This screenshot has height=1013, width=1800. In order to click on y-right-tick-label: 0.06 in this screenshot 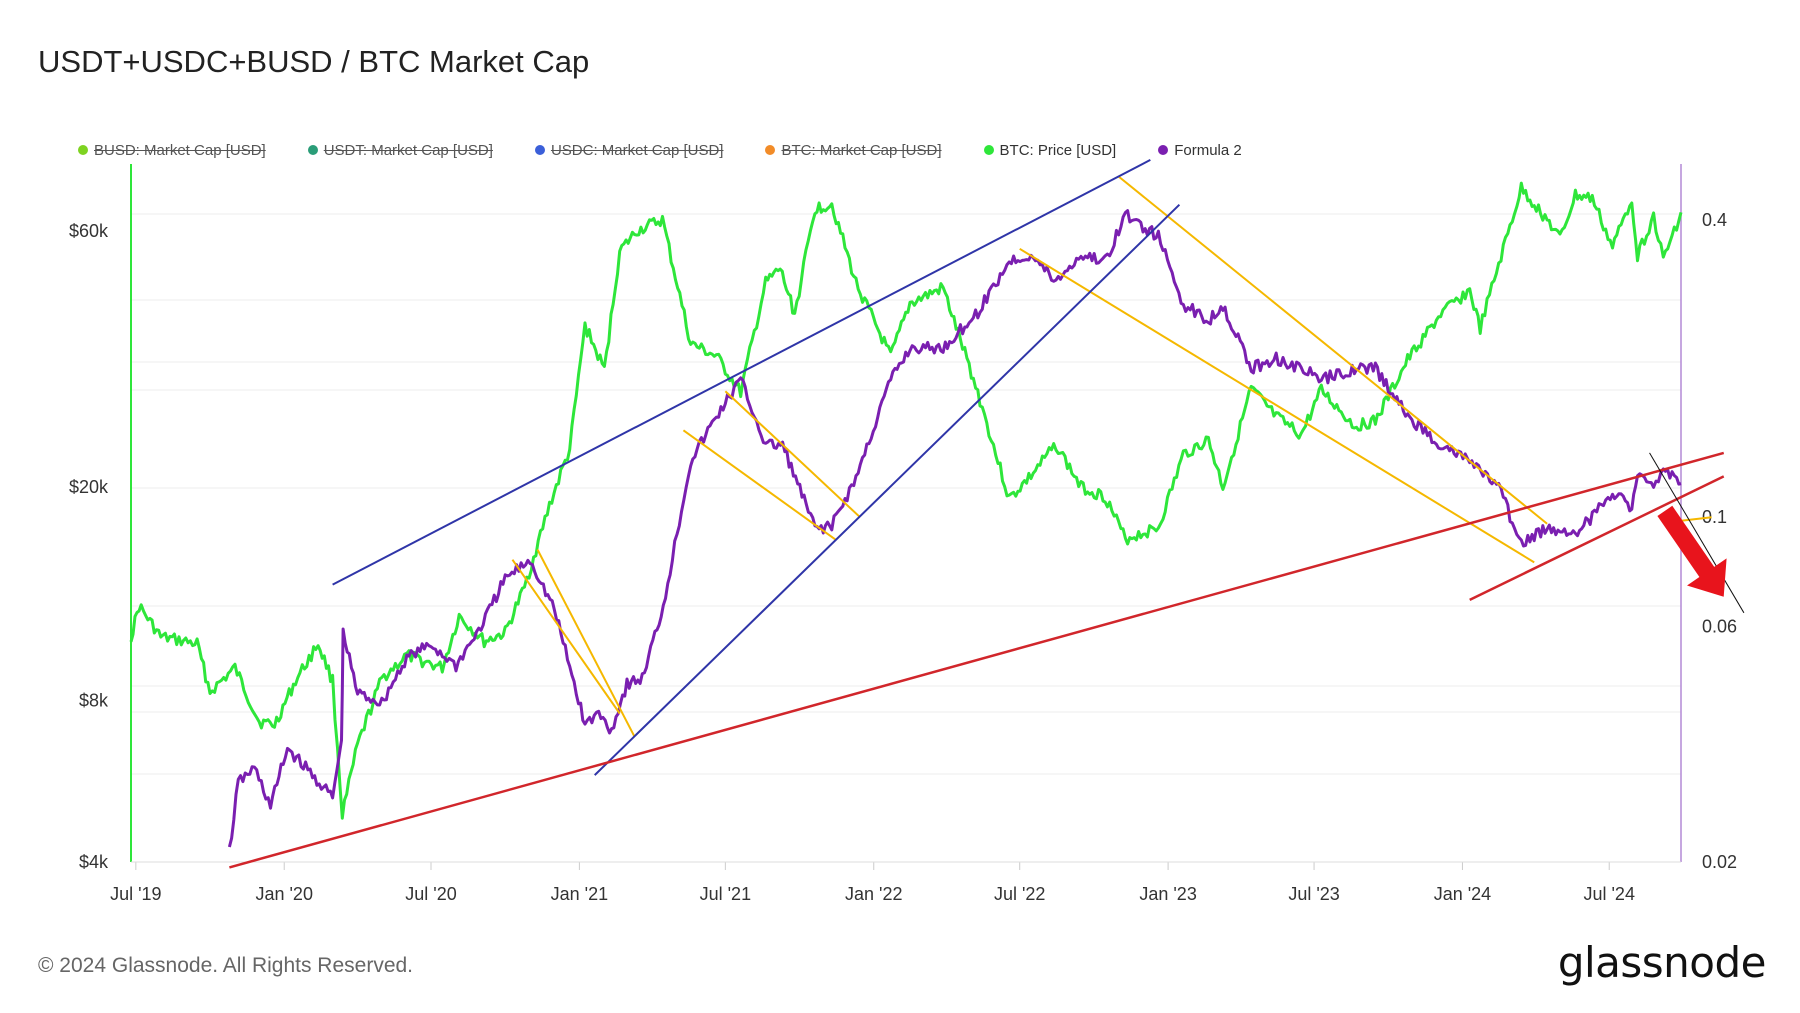, I will do `click(1719, 627)`.